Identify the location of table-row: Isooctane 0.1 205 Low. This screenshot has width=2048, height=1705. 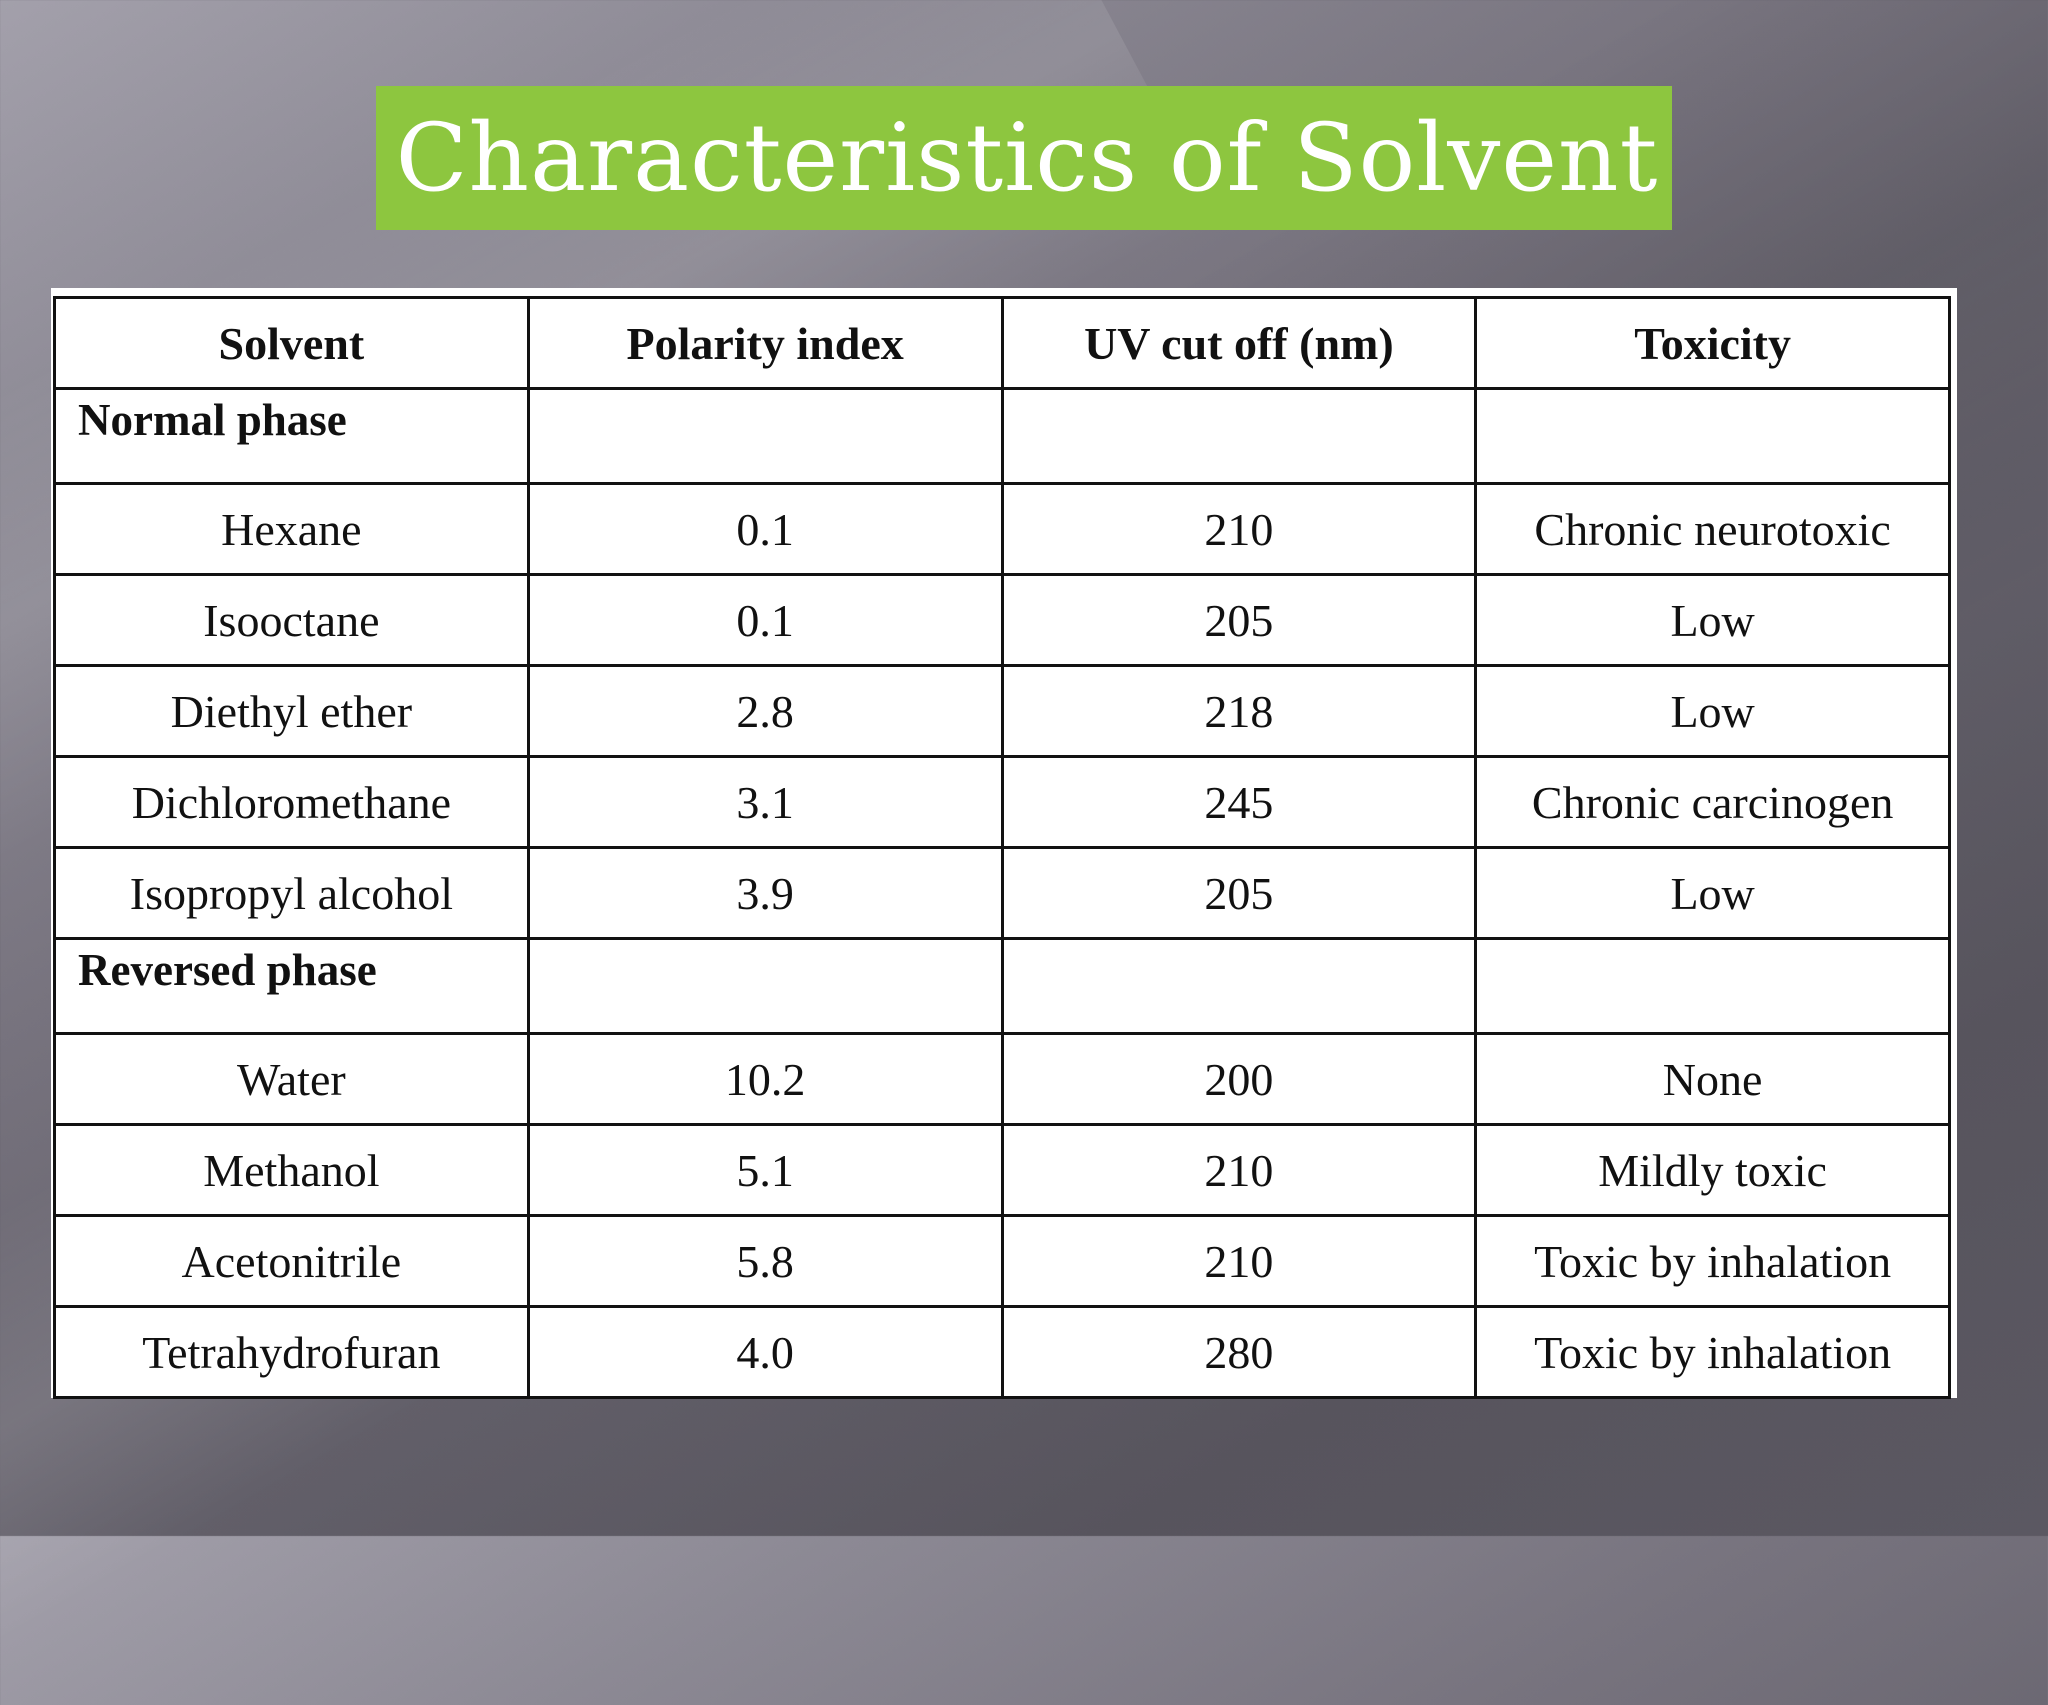
(1002, 620).